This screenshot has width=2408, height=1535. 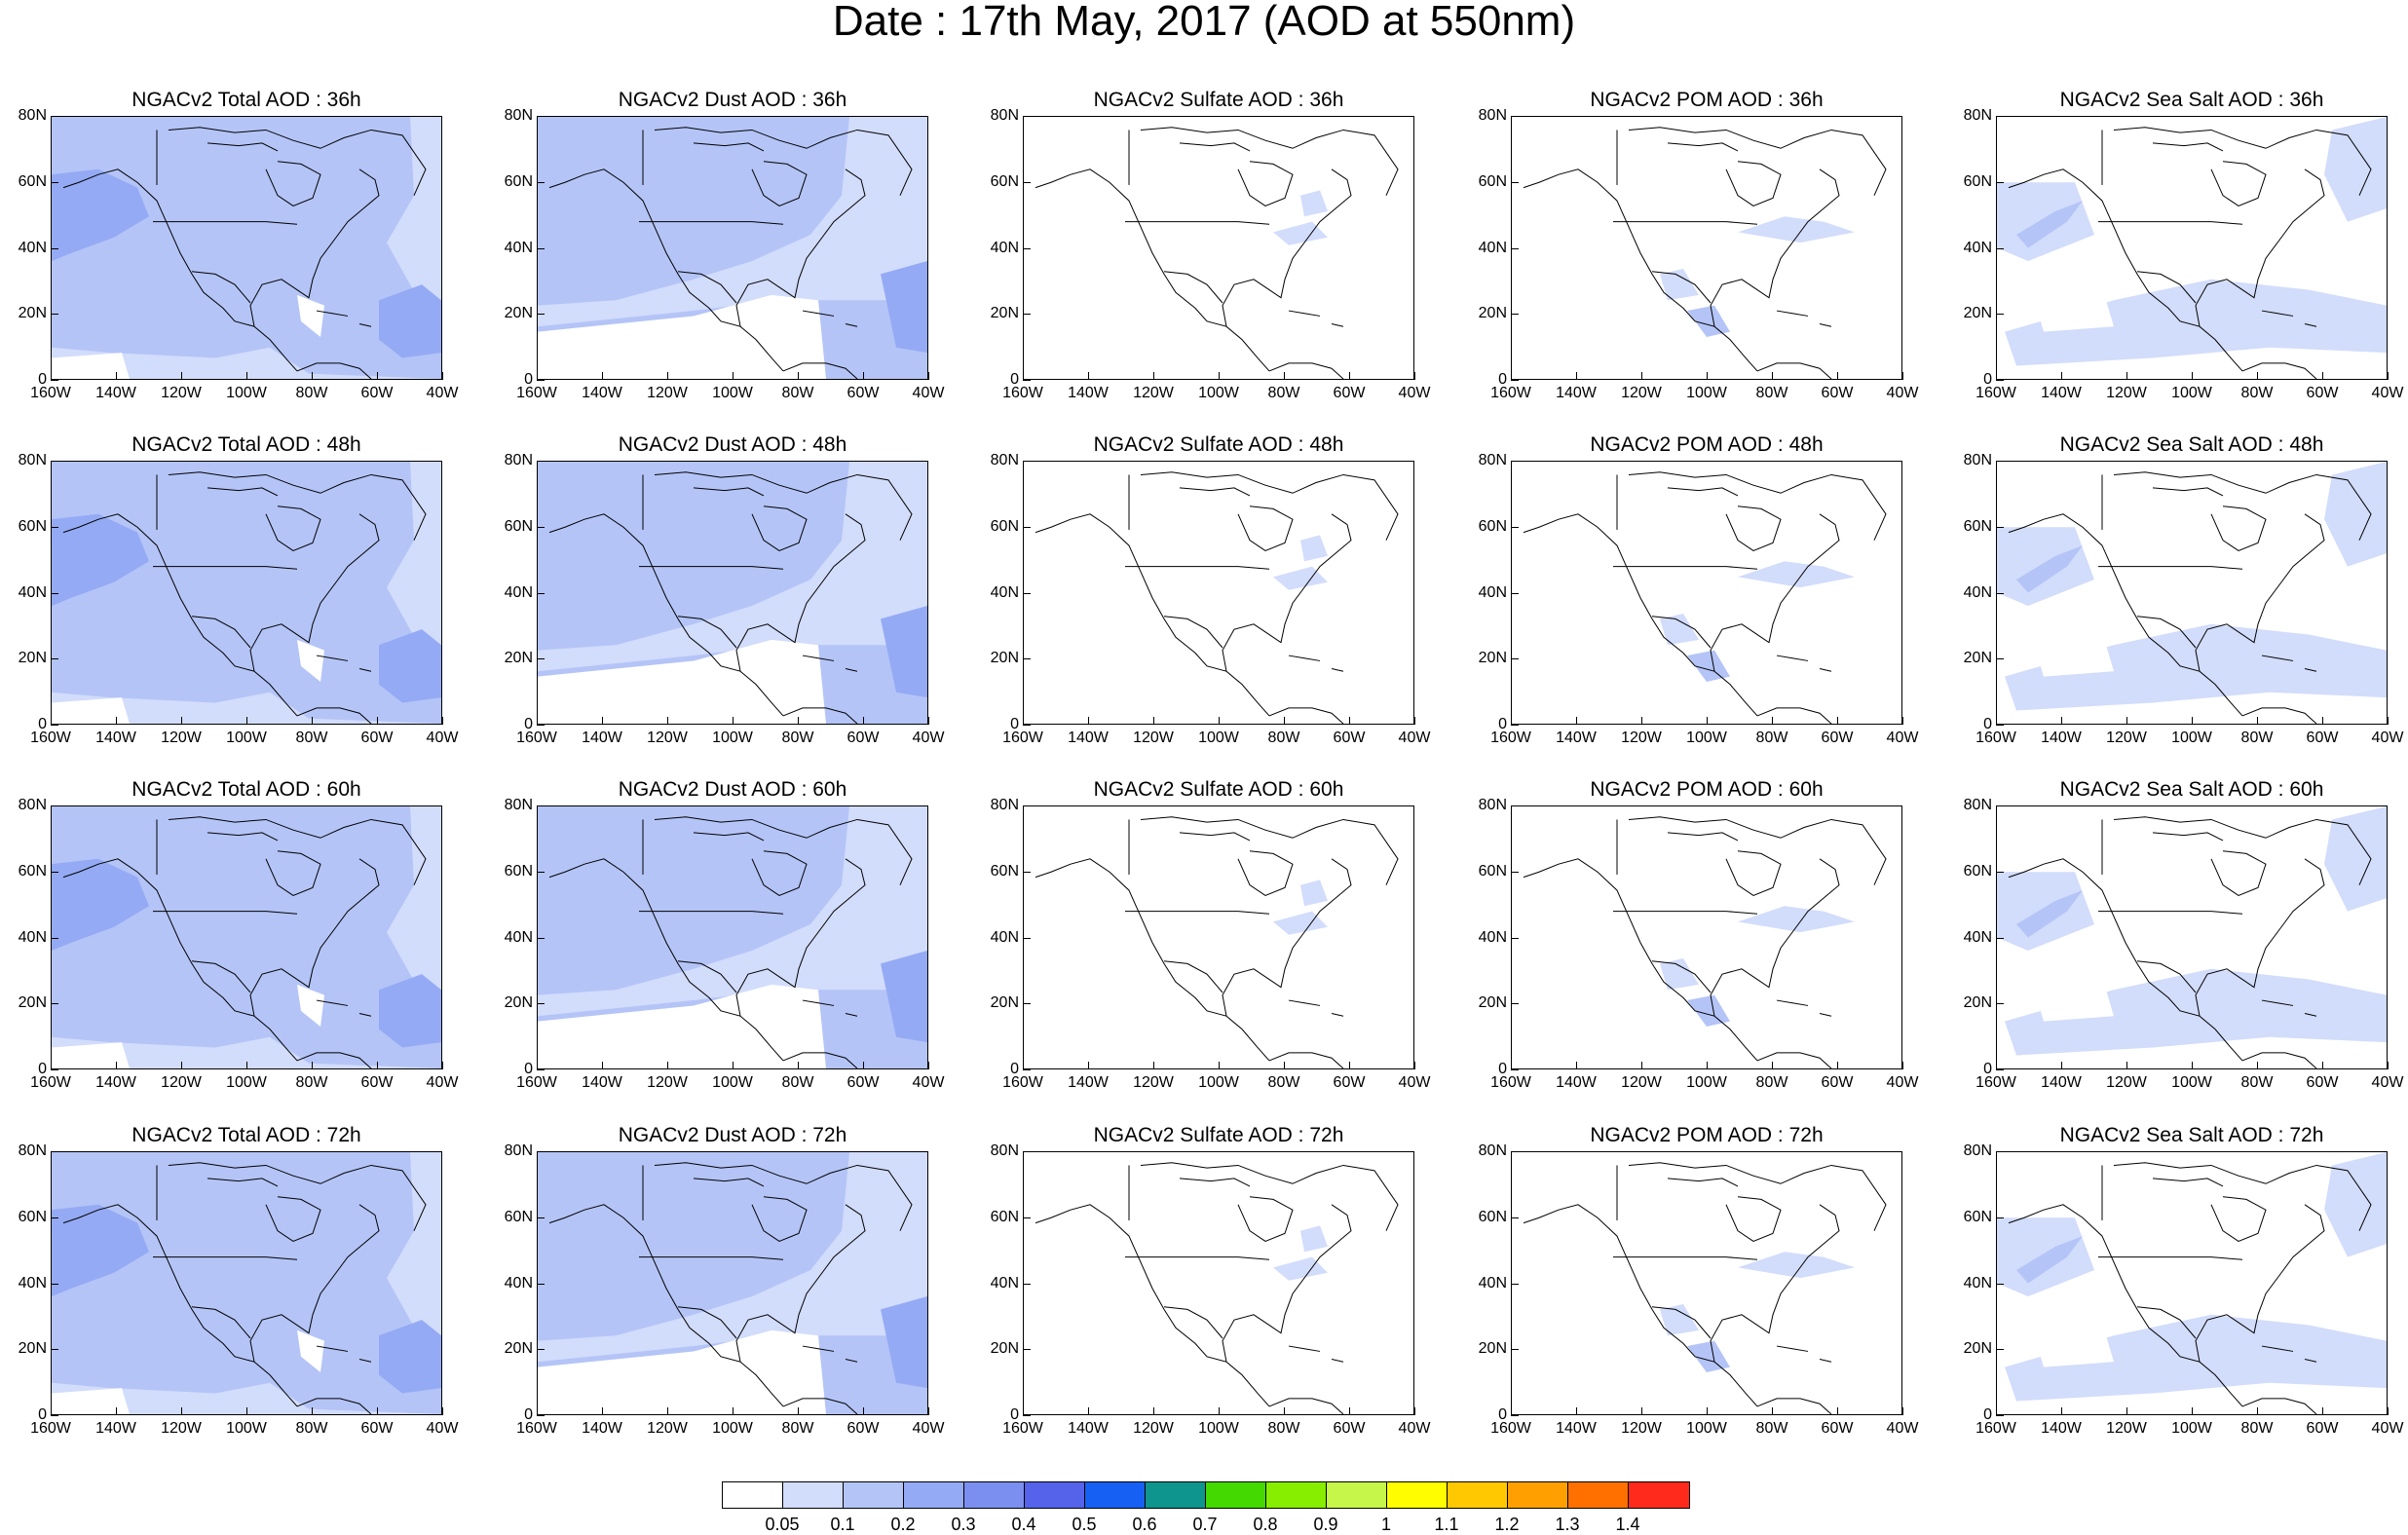 What do you see at coordinates (2322, 1429) in the screenshot?
I see `longitude-label: 60W` at bounding box center [2322, 1429].